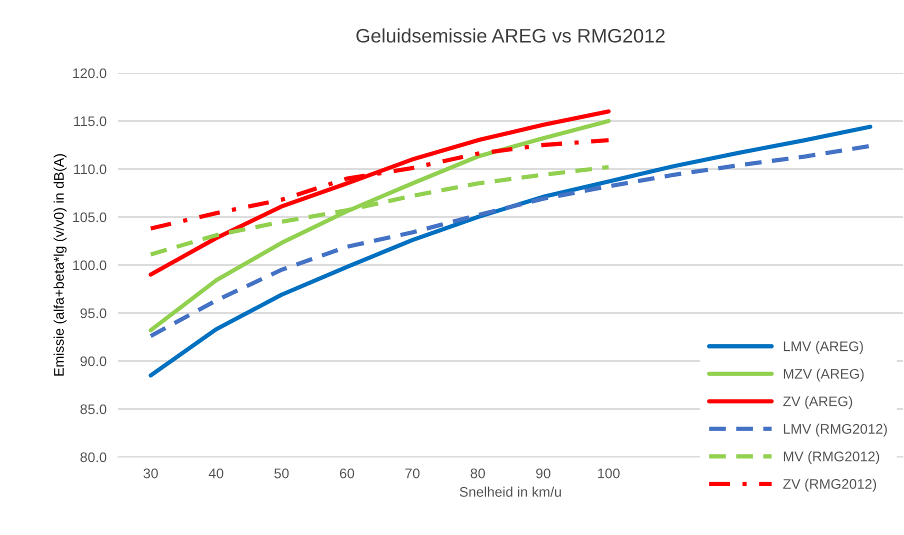  What do you see at coordinates (93, 457) in the screenshot?
I see `y-tick-label: 80.0` at bounding box center [93, 457].